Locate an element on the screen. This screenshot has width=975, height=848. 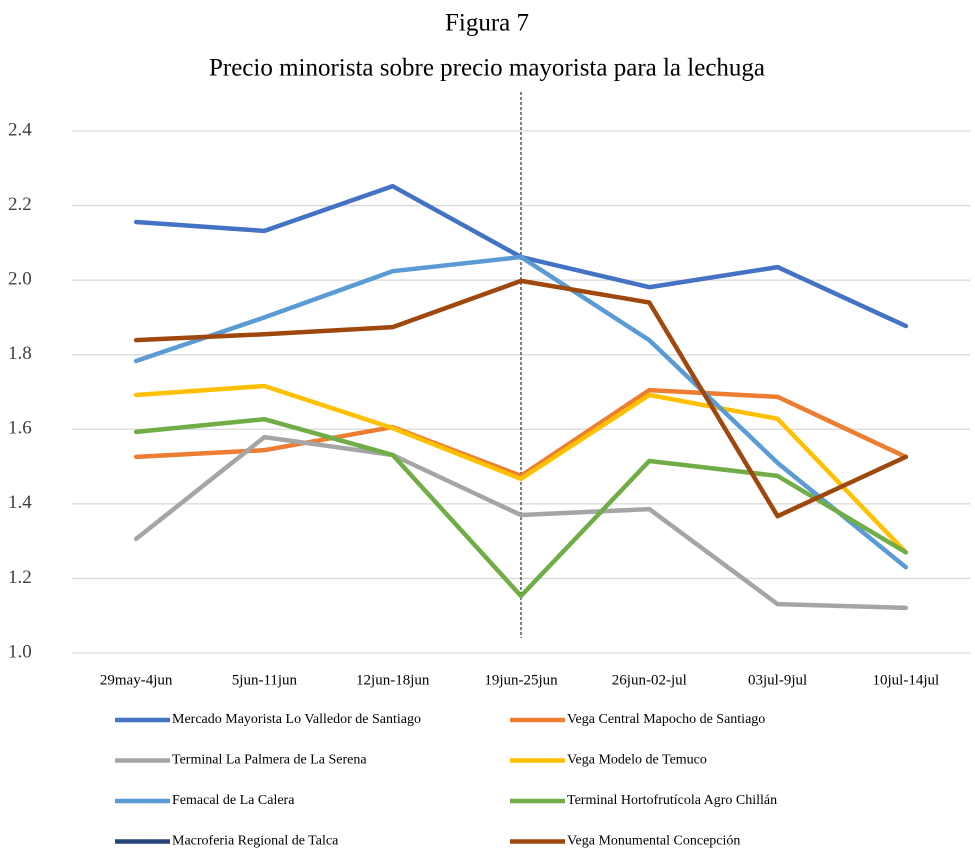
series-line is located at coordinates (521, 433).